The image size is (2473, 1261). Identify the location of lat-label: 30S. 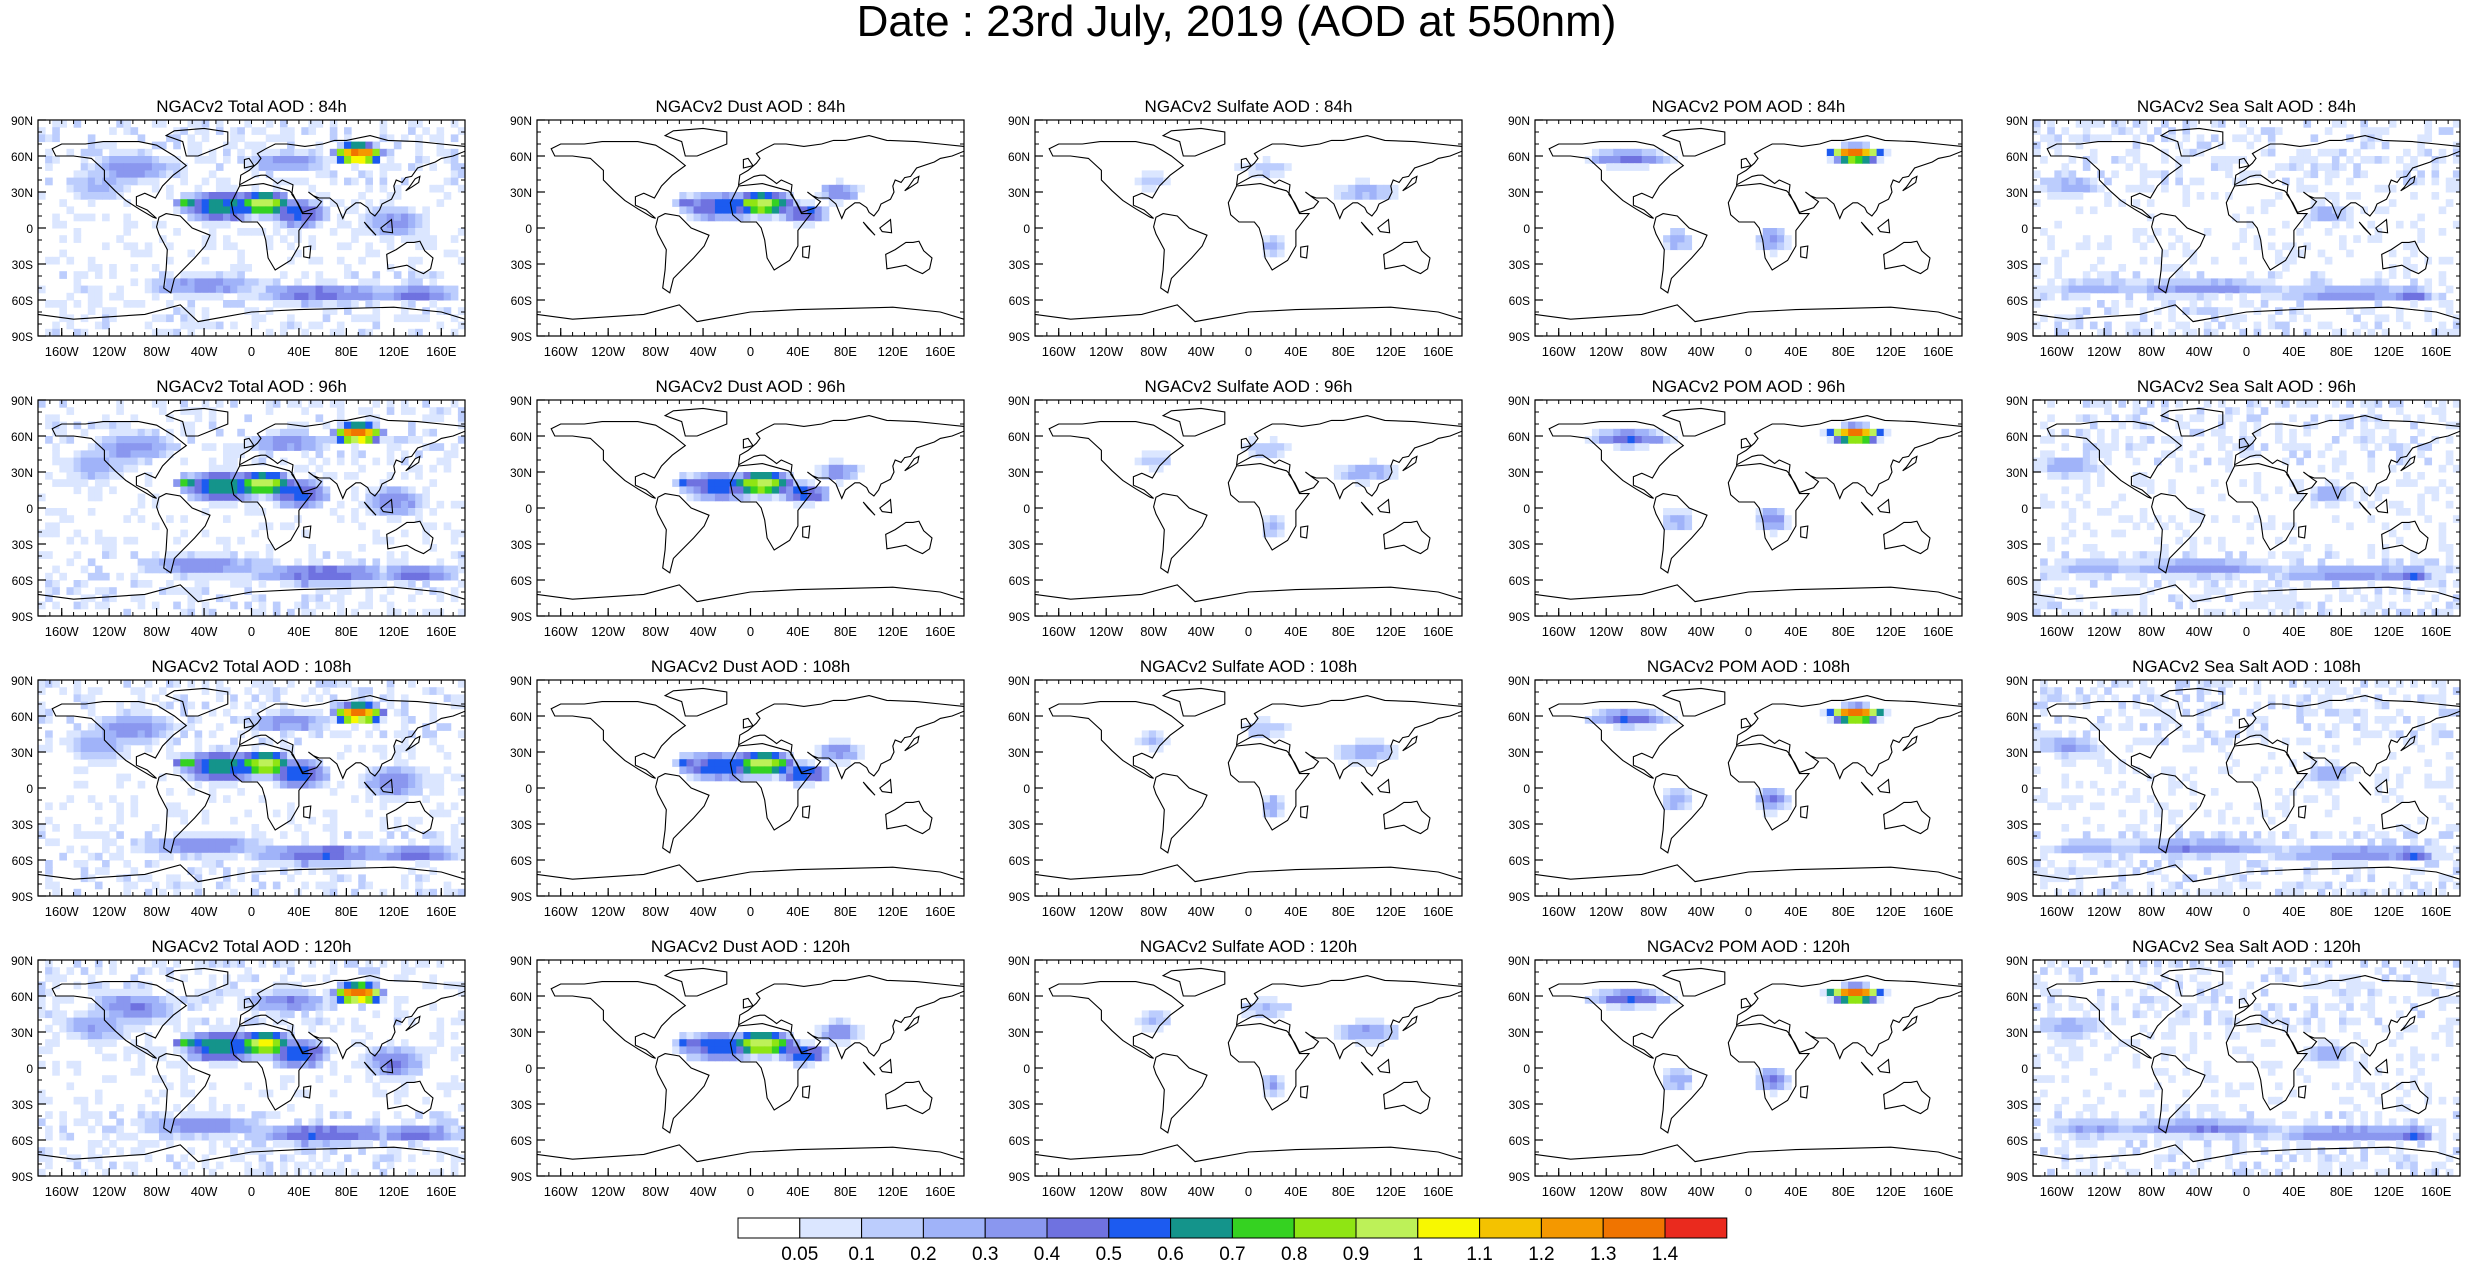
(2017, 265).